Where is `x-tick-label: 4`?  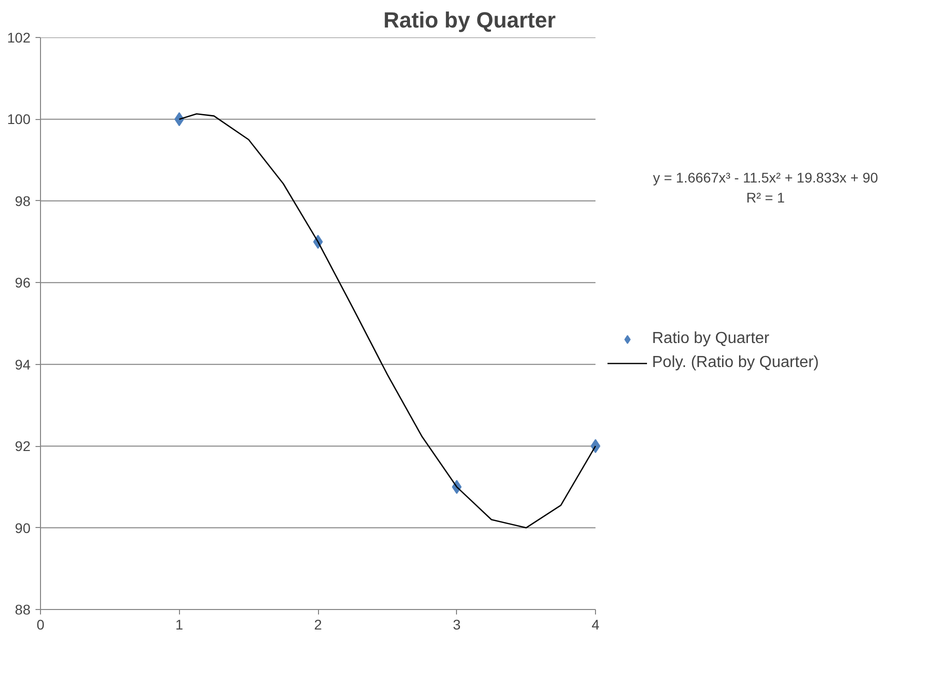 x-tick-label: 4 is located at coordinates (596, 624).